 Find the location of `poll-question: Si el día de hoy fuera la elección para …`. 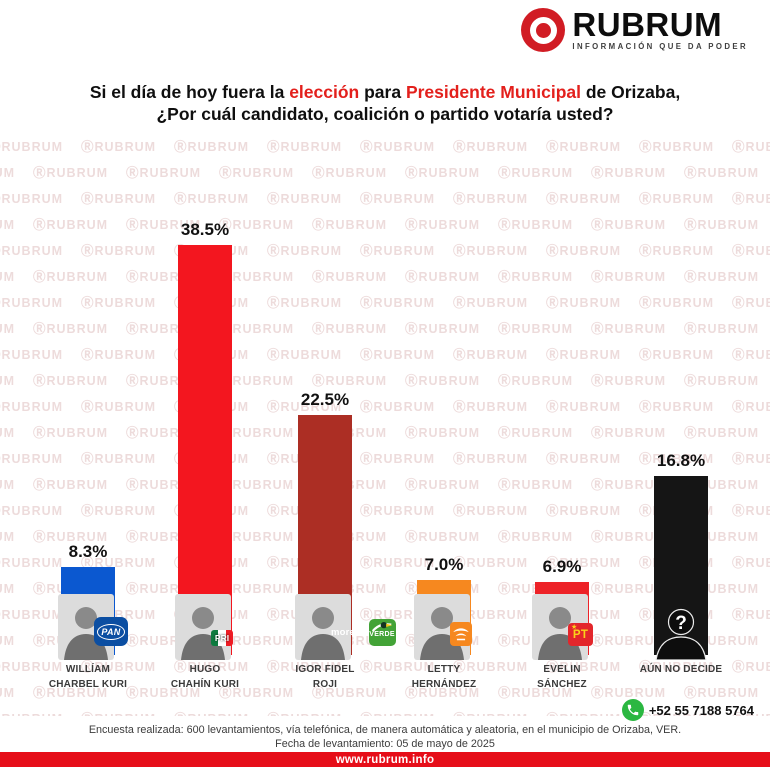

poll-question: Si el día de hoy fuera la elección para … is located at coordinates (385, 103).